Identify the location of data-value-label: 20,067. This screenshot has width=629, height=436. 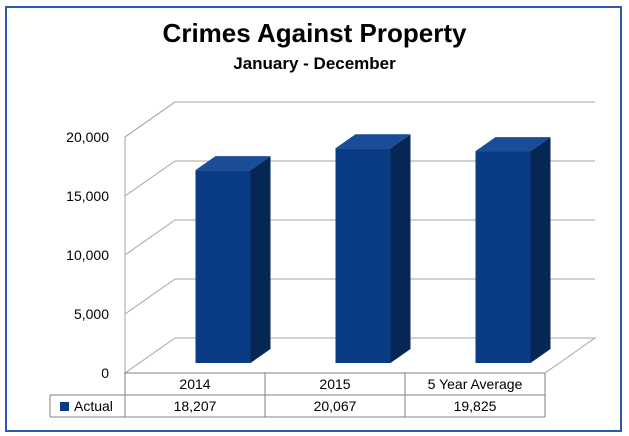
(335, 406).